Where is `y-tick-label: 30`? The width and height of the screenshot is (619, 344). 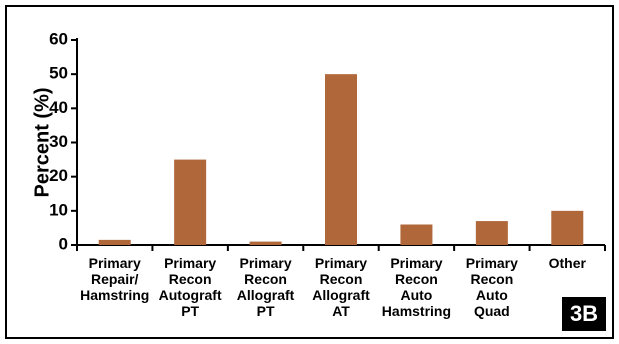
y-tick-label: 30 is located at coordinates (58, 141).